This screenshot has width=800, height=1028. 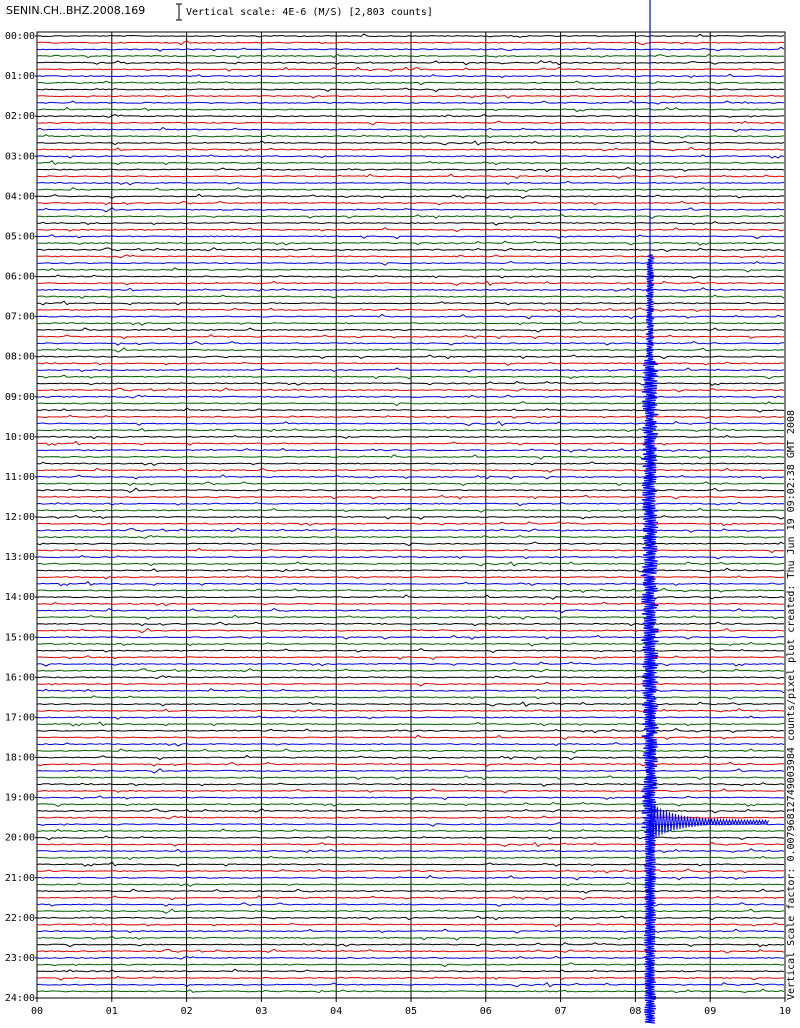 I want to click on hour-label: 09:00, so click(x=20, y=397).